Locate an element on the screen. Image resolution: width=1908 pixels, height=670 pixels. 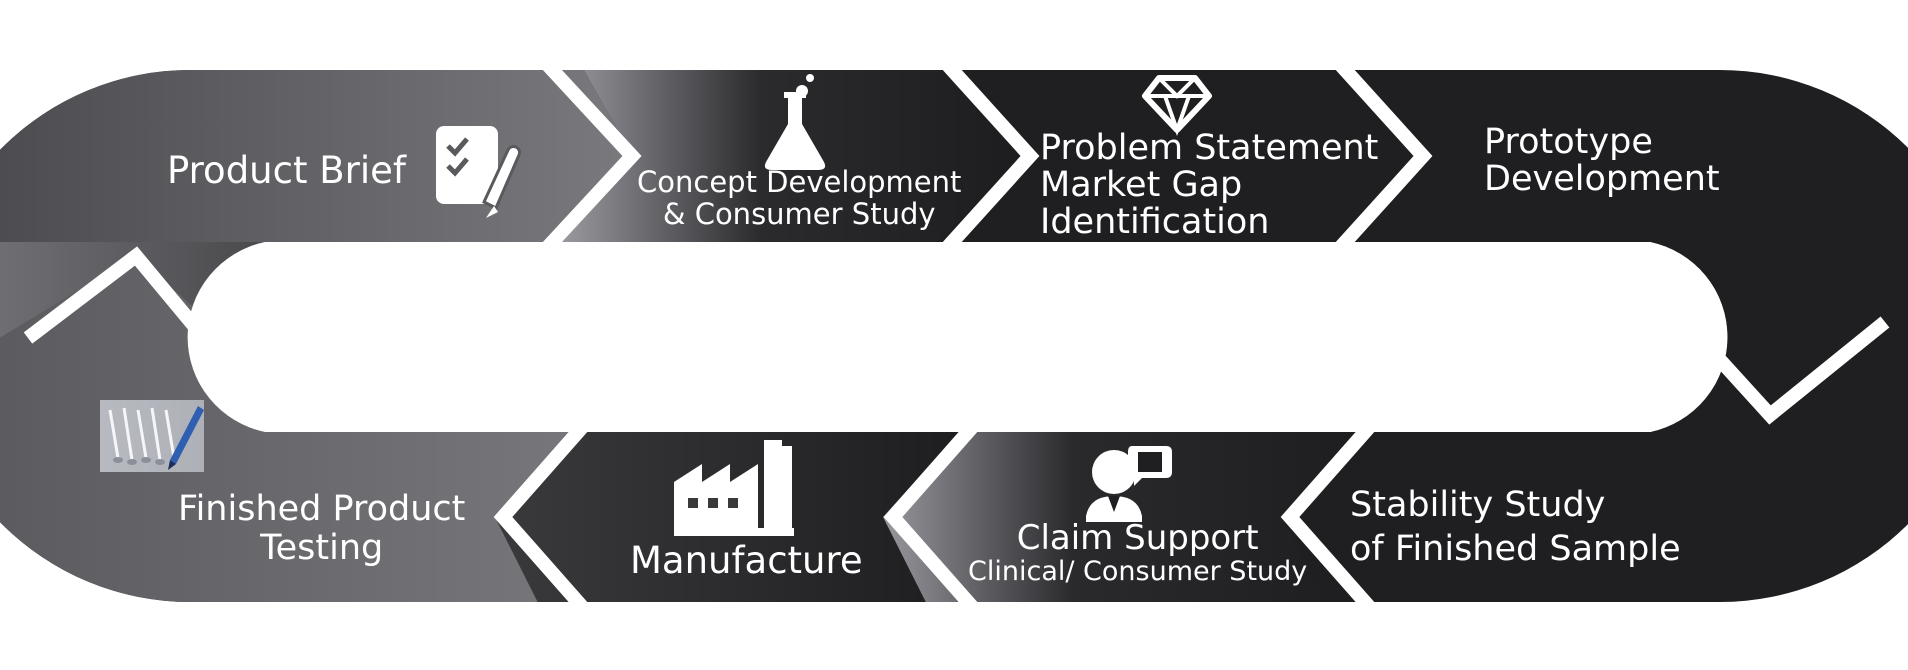
segment-claim-support is located at coordinates (1121, 517).